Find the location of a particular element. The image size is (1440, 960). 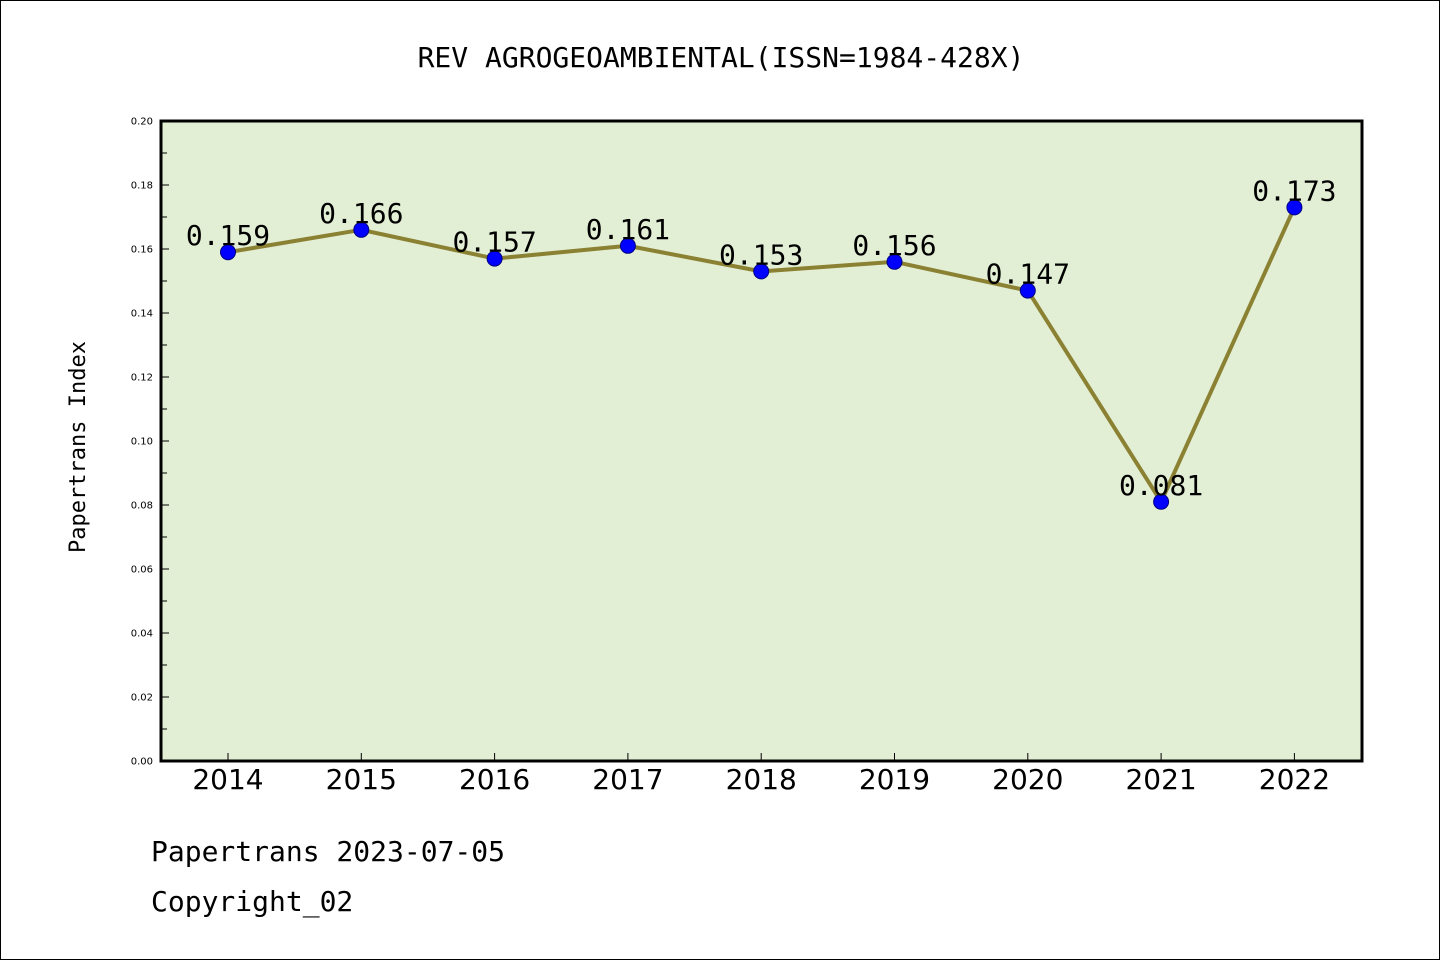

y-tick-label: 0.06 is located at coordinates (142, 570).